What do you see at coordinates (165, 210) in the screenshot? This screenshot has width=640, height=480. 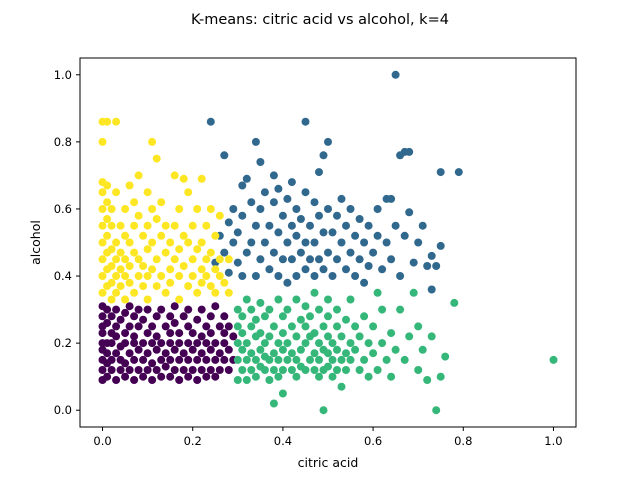 I see `cluster-3-points` at bounding box center [165, 210].